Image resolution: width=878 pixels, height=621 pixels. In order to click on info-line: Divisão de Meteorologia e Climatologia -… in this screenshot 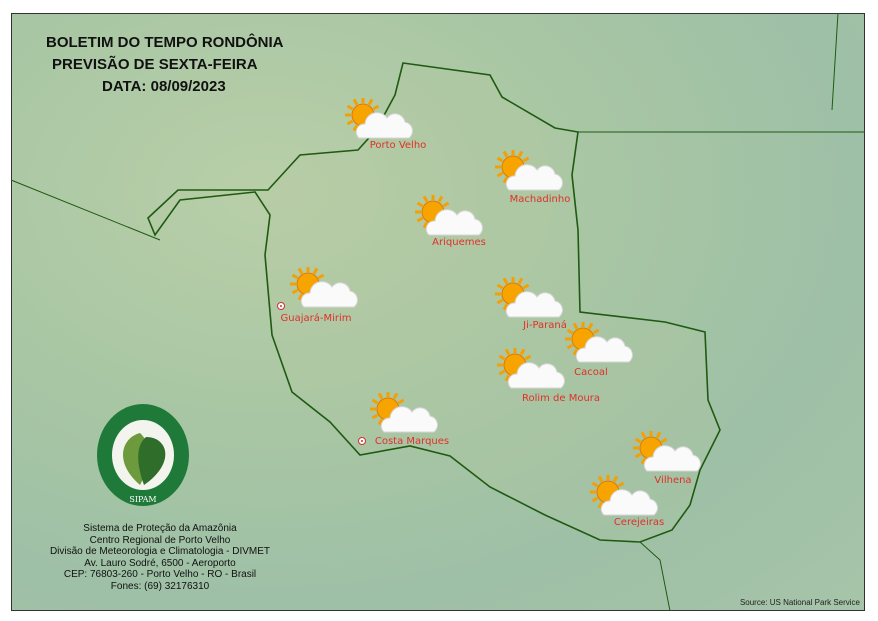, I will do `click(160, 552)`.